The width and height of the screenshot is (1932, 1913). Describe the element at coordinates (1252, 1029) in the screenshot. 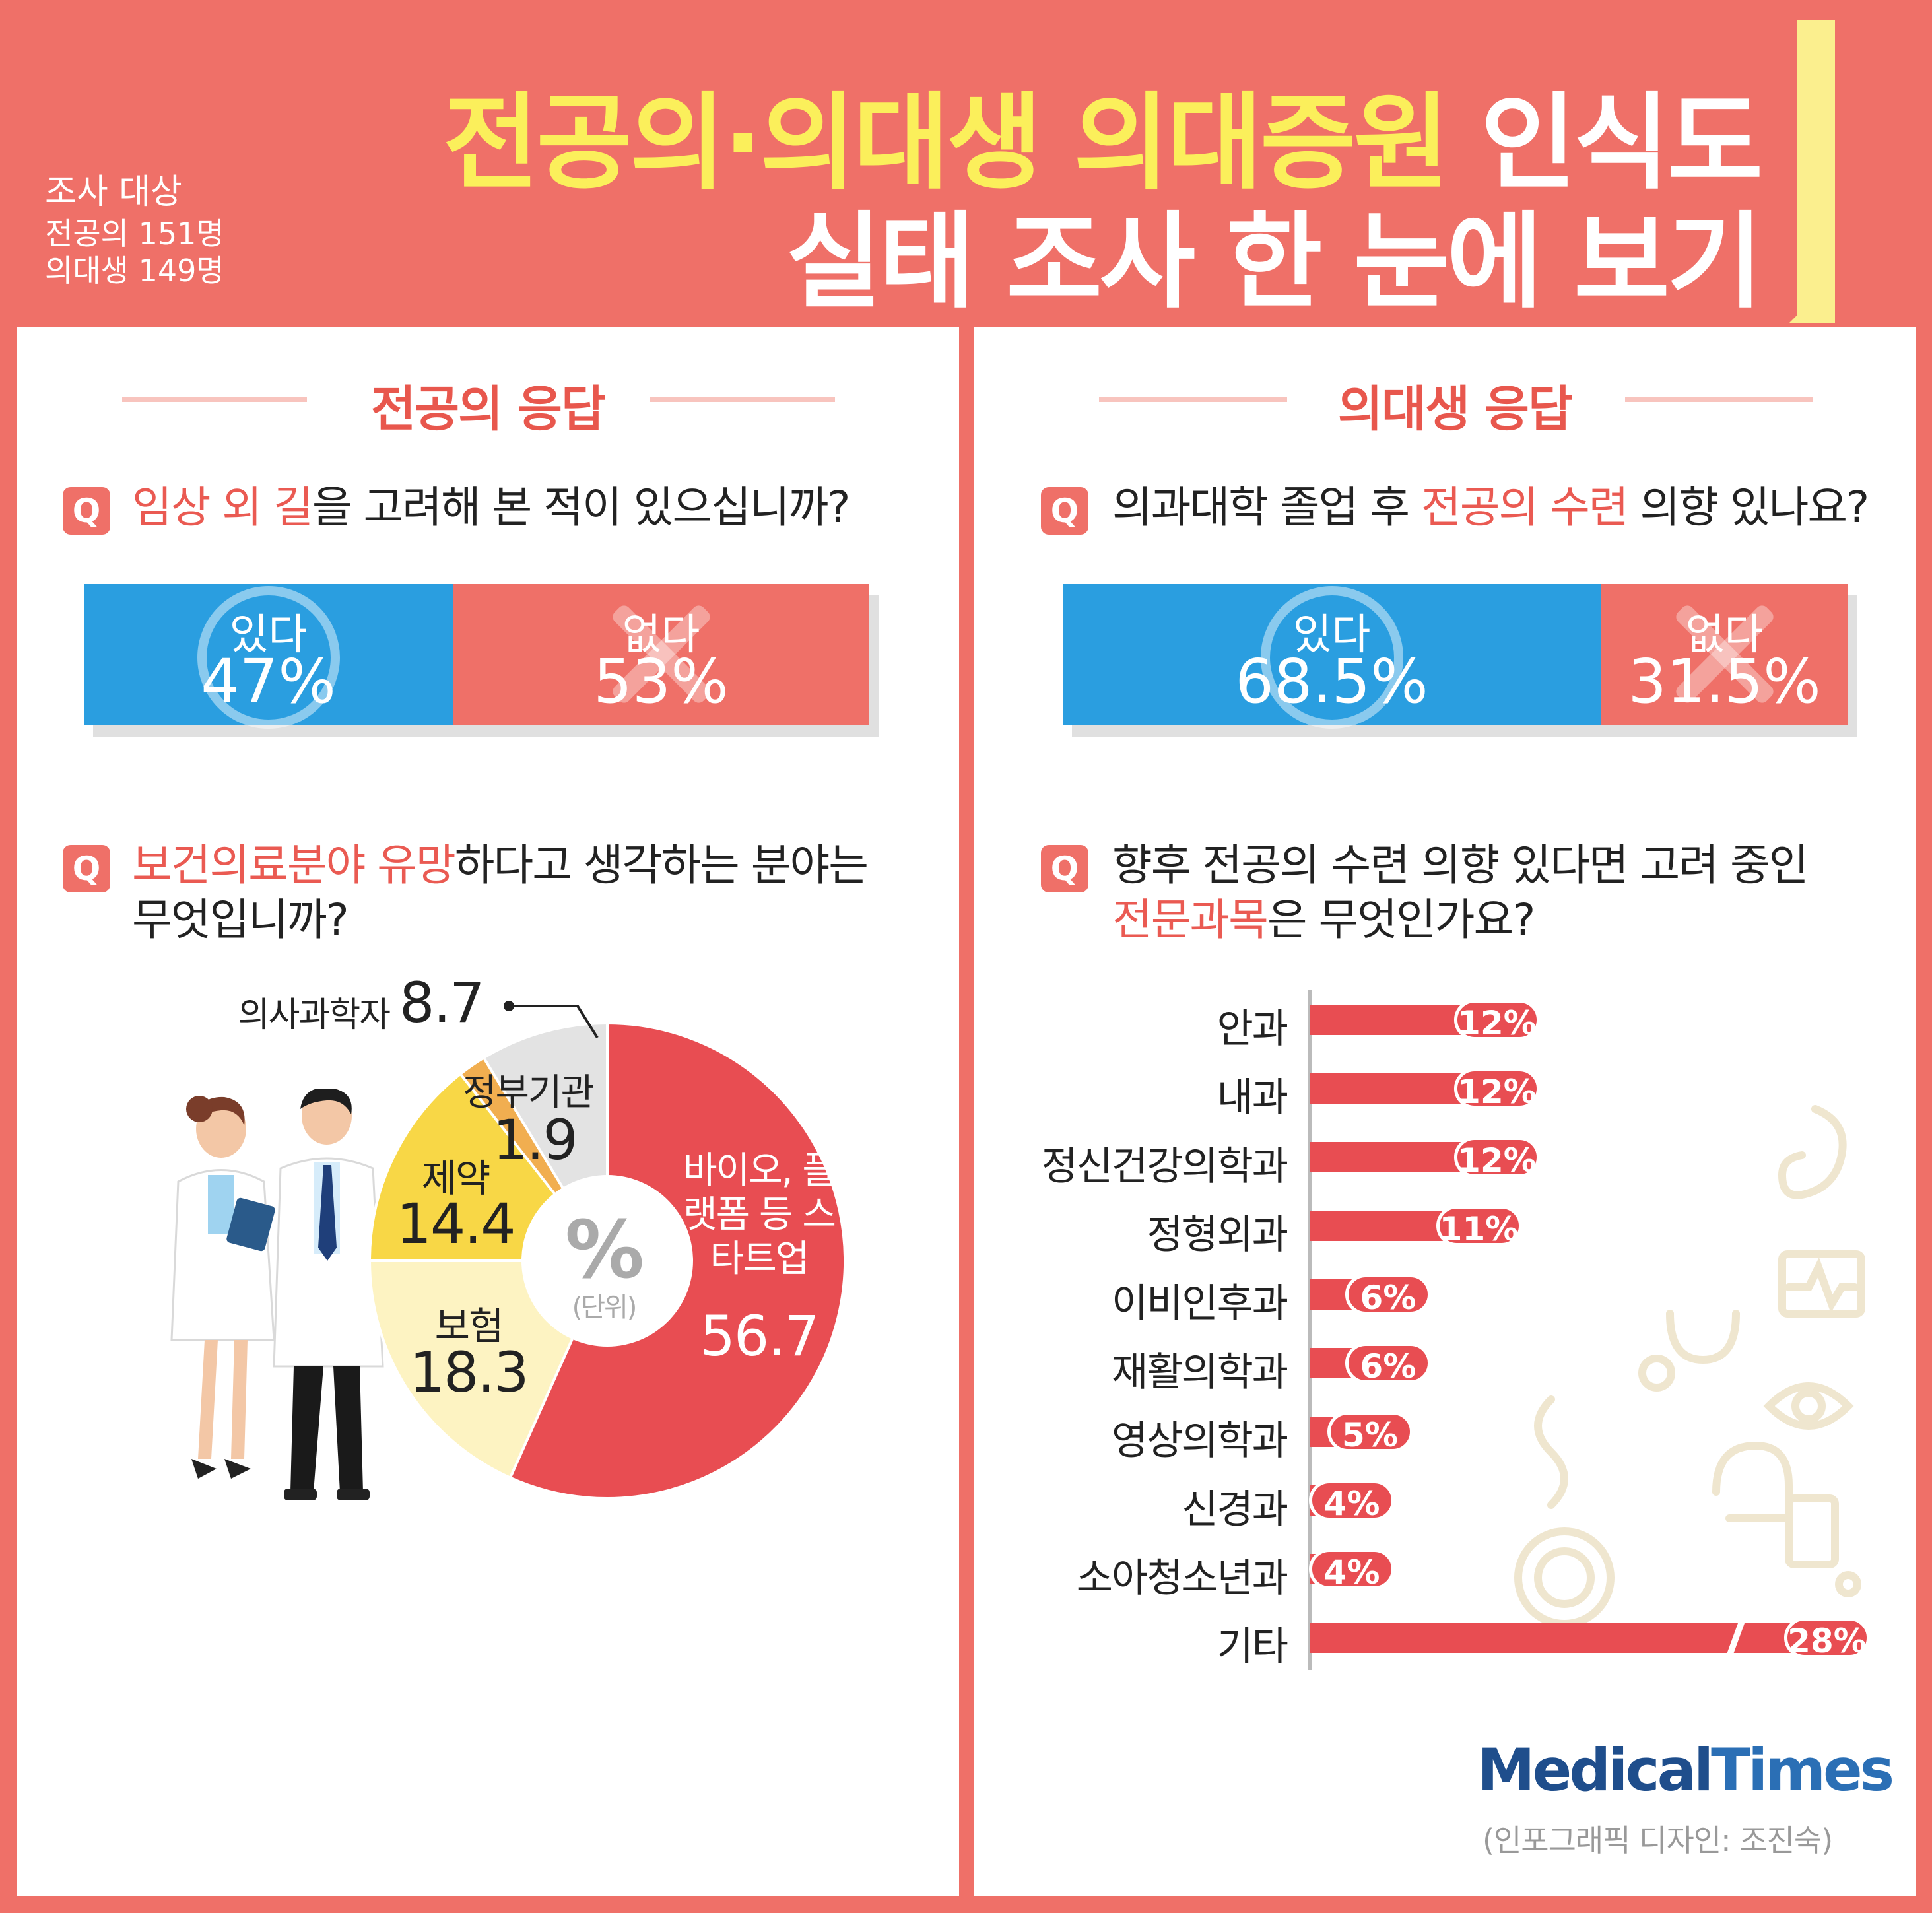

I see `bar-category-label: 안과` at that location.